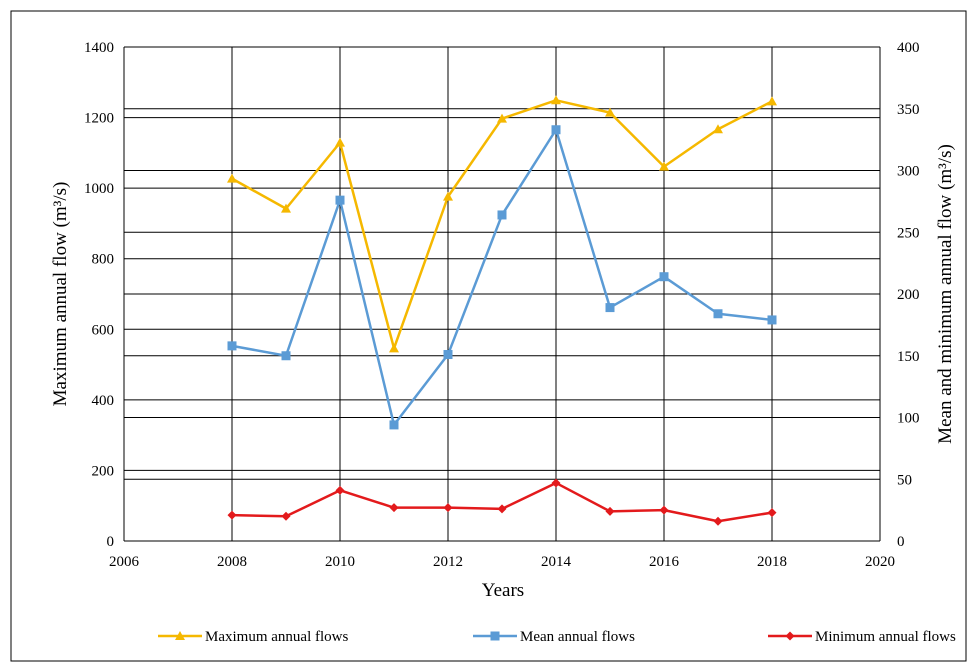 The image size is (976, 662). Describe the element at coordinates (772, 562) in the screenshot. I see `x-tick-label: 2018` at that location.